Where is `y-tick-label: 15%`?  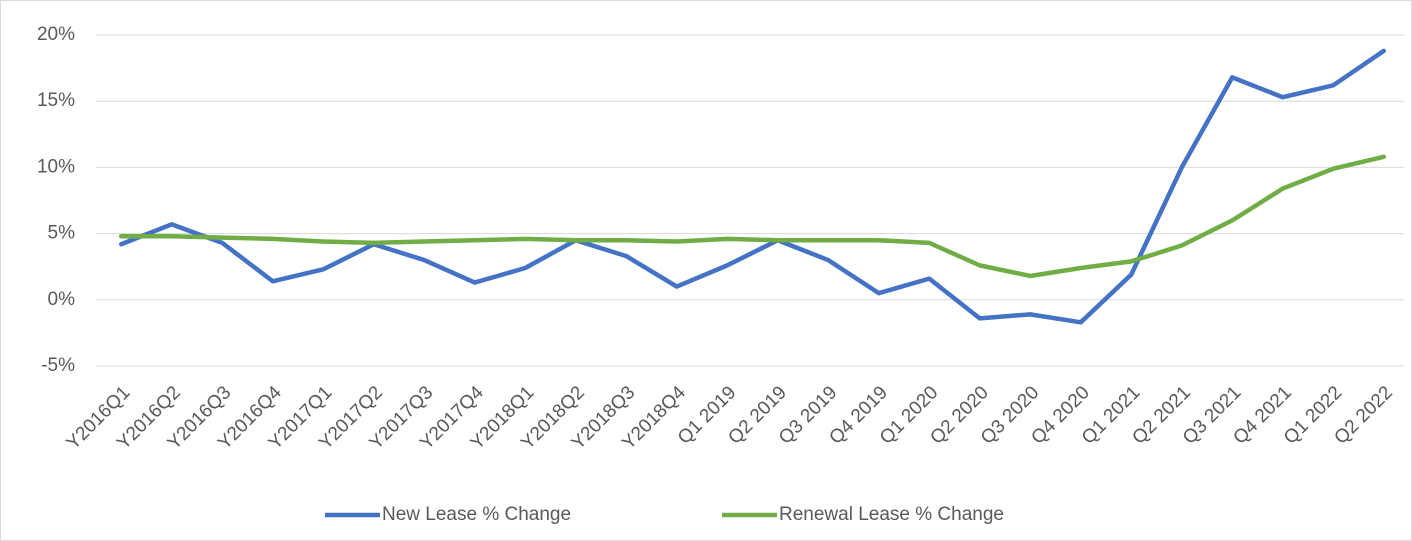
y-tick-label: 15% is located at coordinates (56, 100).